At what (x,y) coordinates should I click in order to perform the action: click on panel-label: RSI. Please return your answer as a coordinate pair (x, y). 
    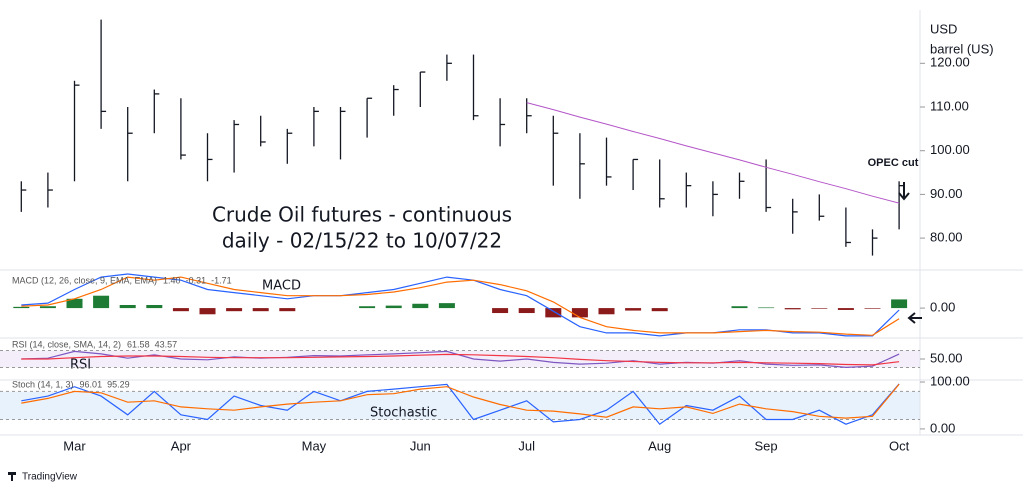
    Looking at the image, I should click on (80, 365).